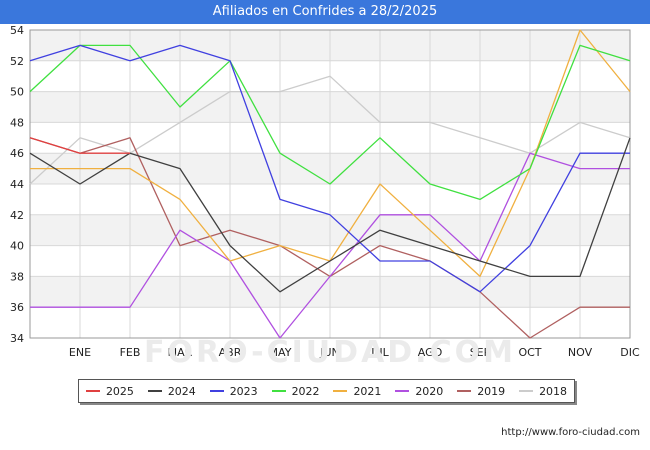 The width and height of the screenshot is (650, 450). I want to click on y-tick-label: 40, so click(17, 246).